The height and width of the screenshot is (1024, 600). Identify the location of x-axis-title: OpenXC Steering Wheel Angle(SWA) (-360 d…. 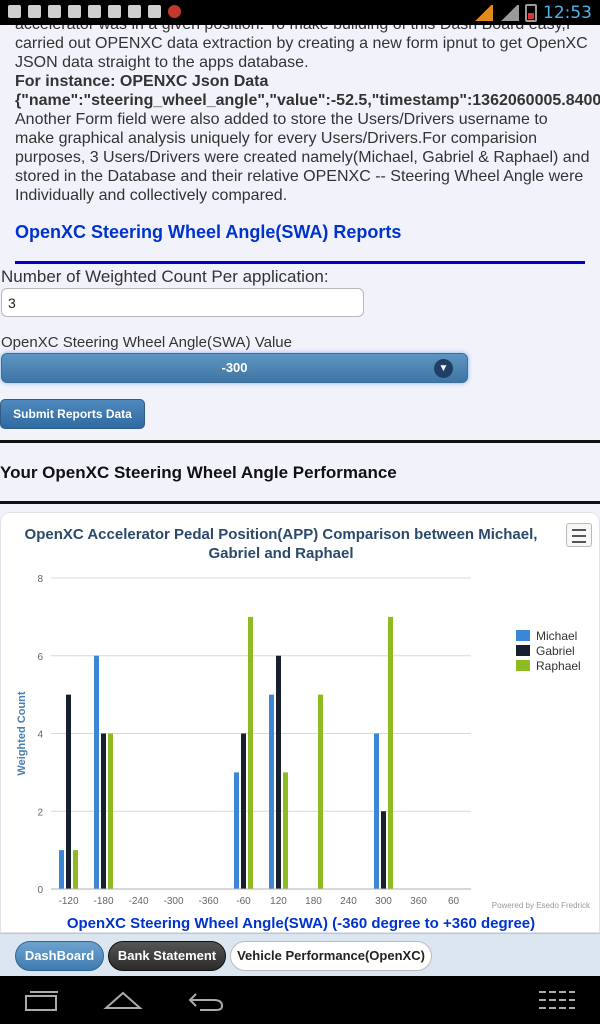
(301, 923).